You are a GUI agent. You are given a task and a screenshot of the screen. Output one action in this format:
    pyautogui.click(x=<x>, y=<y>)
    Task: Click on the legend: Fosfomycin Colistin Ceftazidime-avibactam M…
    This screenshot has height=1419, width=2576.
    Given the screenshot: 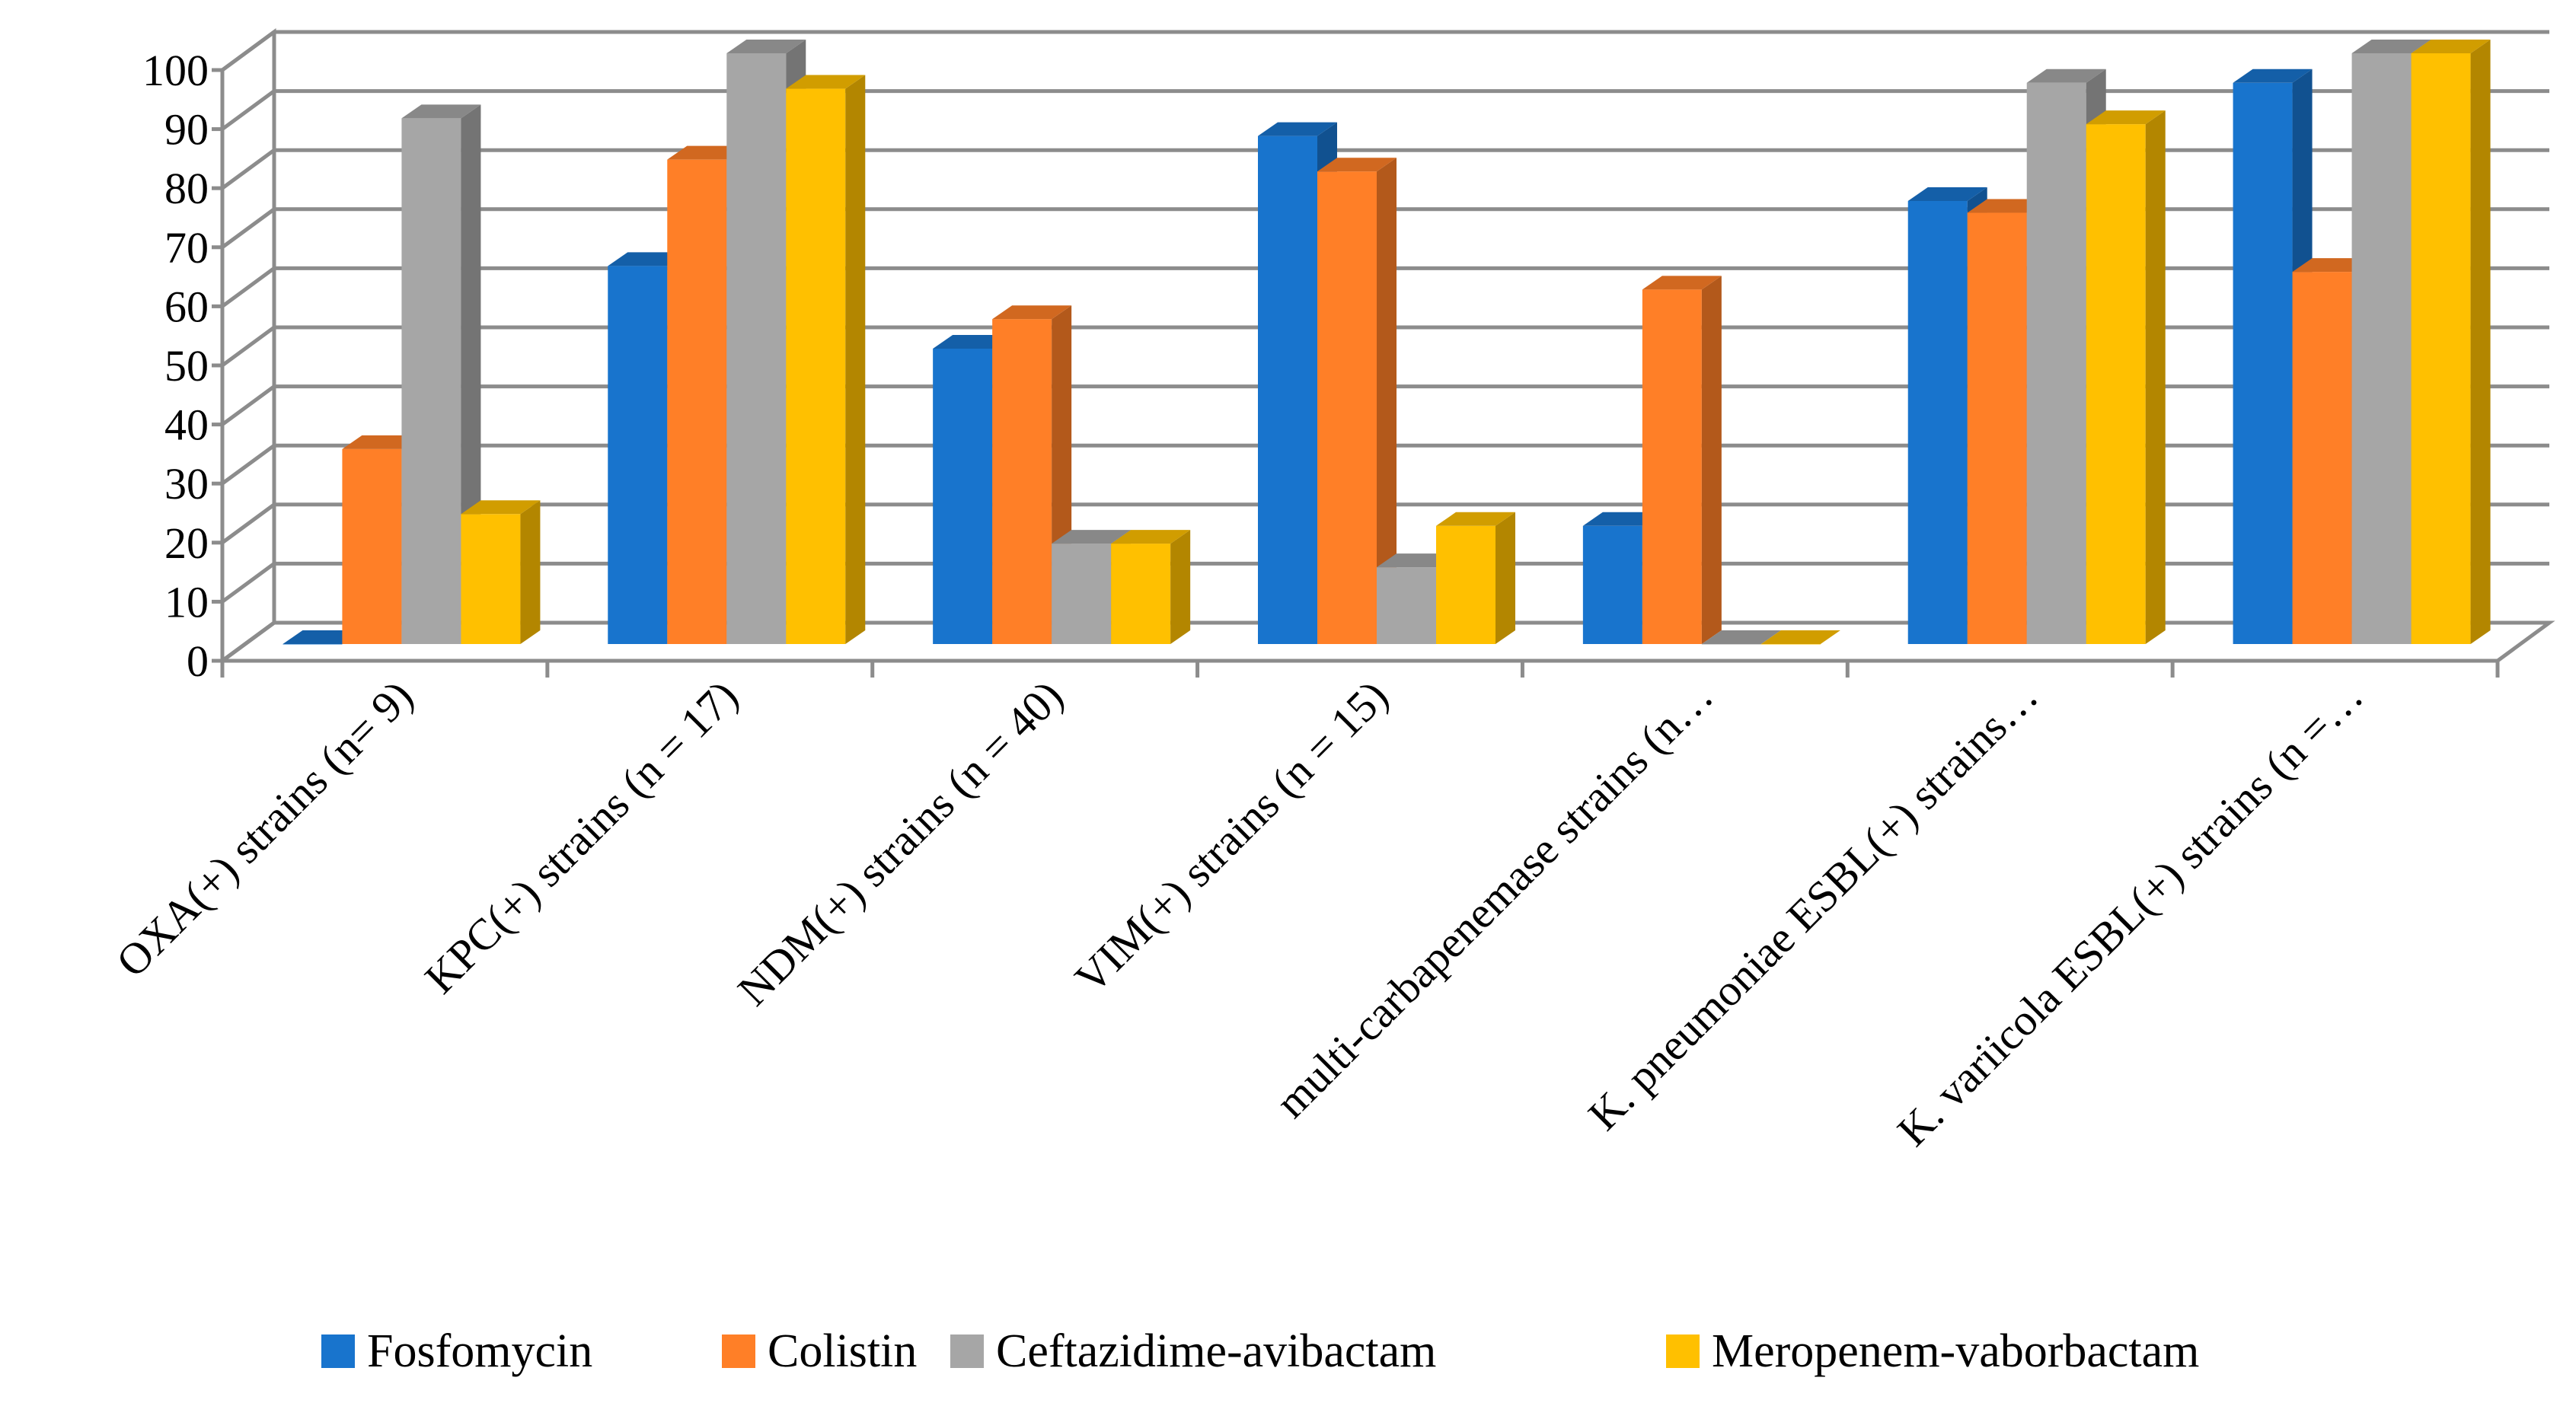 What is the action you would take?
    pyautogui.click(x=1260, y=1351)
    